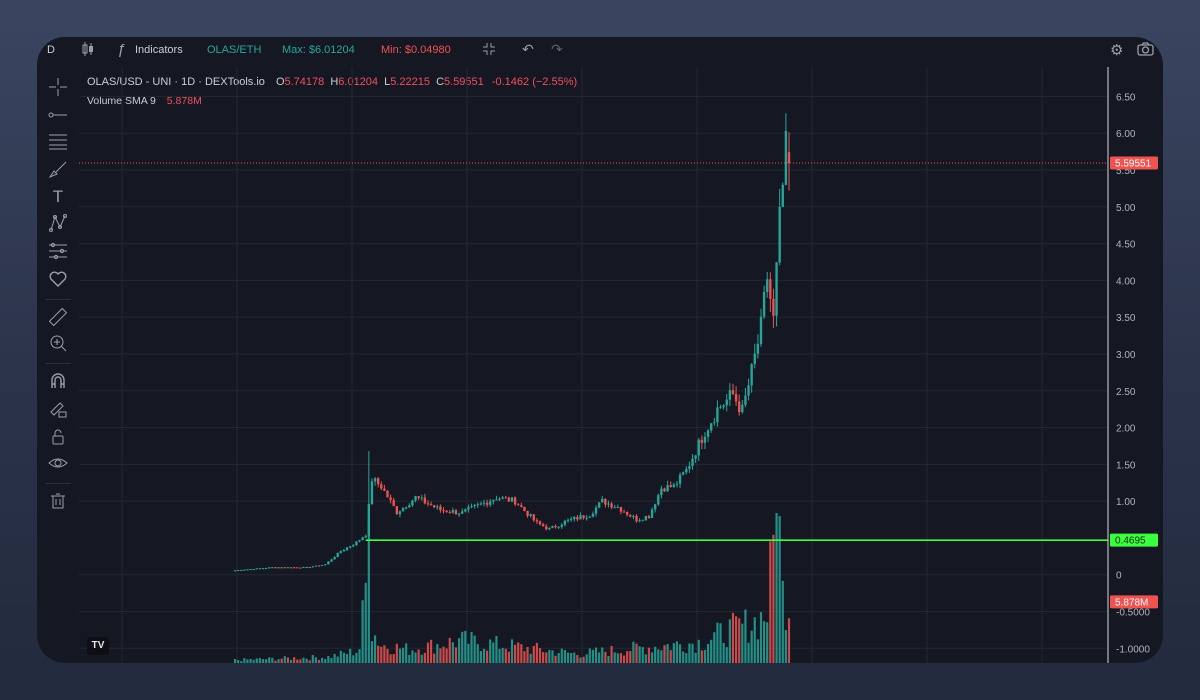  Describe the element at coordinates (1126, 97) in the screenshot. I see `y-tick-label: 6.50` at that location.